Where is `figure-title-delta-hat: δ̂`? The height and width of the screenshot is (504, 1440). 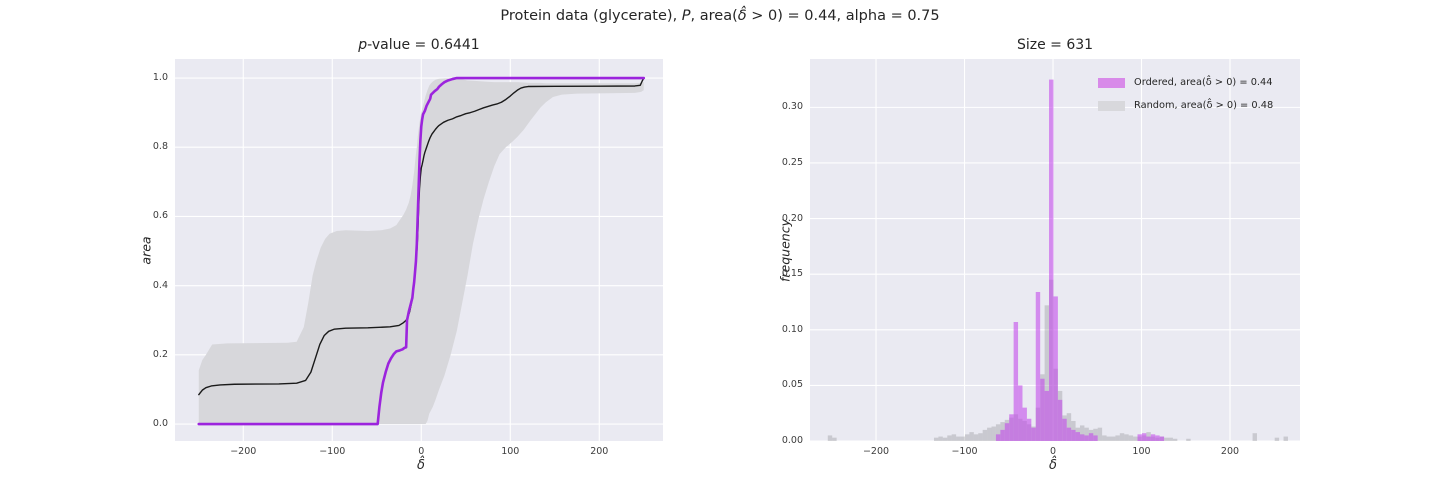
figure-title-delta-hat: δ̂ is located at coordinates (742, 16).